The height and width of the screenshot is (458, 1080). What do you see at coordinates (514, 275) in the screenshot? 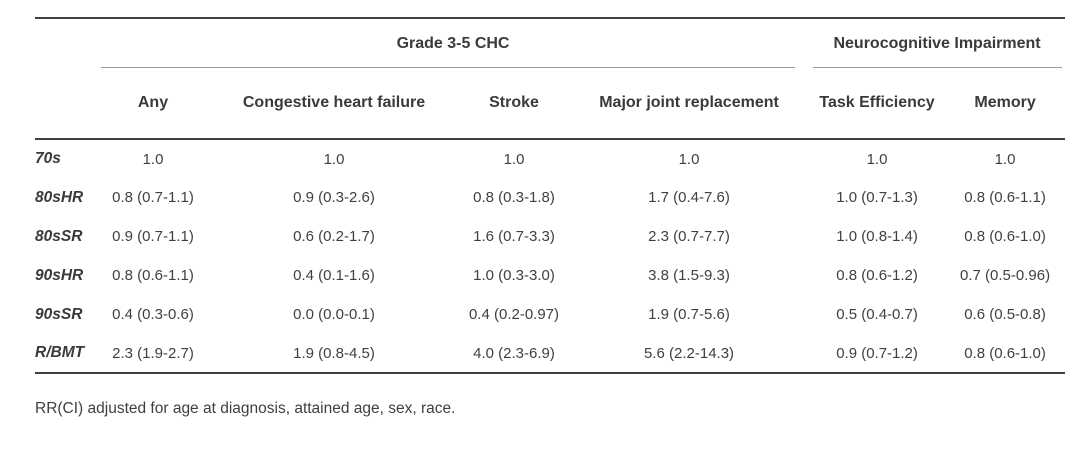
I see `cell-value: 1.0 (0.3-3.0)` at bounding box center [514, 275].